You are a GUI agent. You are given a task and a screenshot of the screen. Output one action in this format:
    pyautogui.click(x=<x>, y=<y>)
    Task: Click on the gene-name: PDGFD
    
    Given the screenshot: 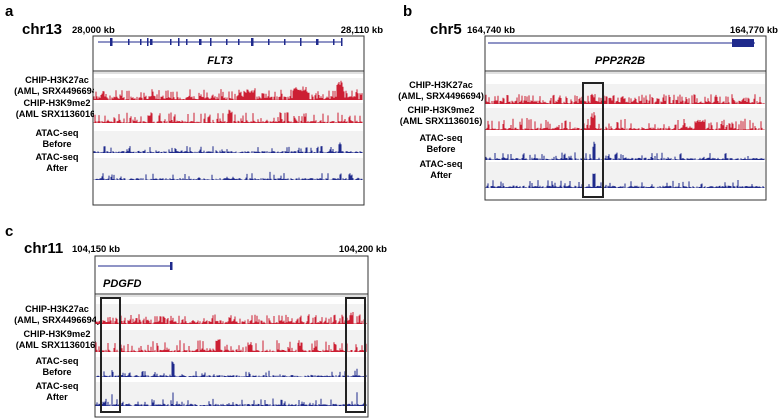 What is the action you would take?
    pyautogui.click(x=122, y=284)
    